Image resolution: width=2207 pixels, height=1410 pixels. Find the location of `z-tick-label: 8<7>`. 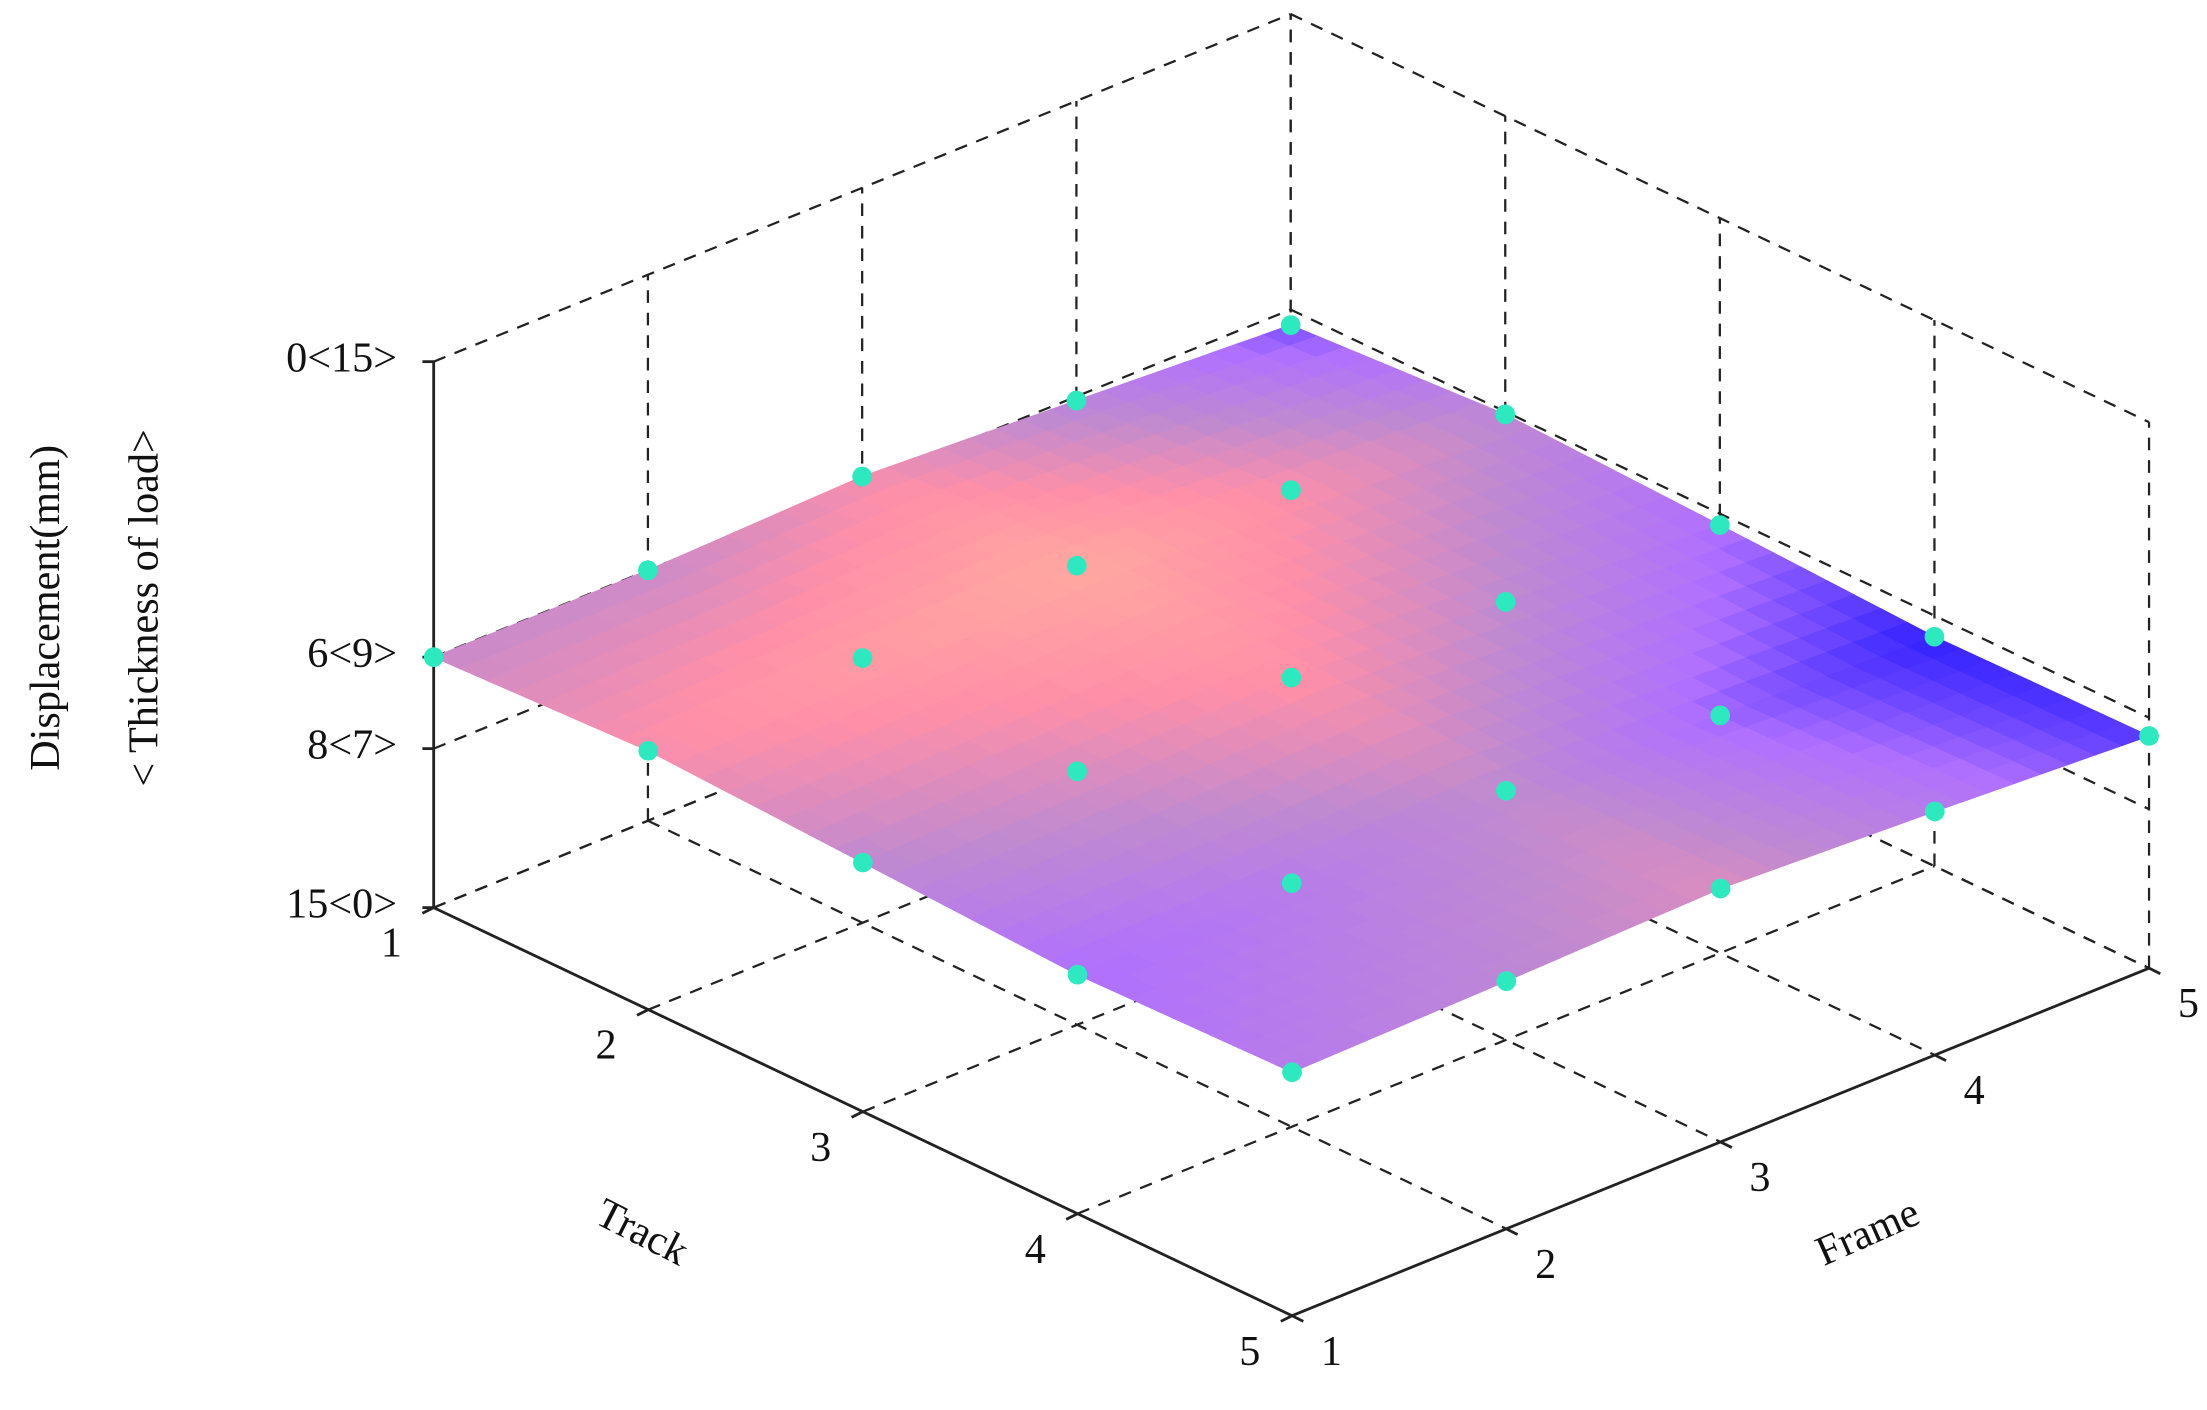

z-tick-label: 8<7> is located at coordinates (352, 744).